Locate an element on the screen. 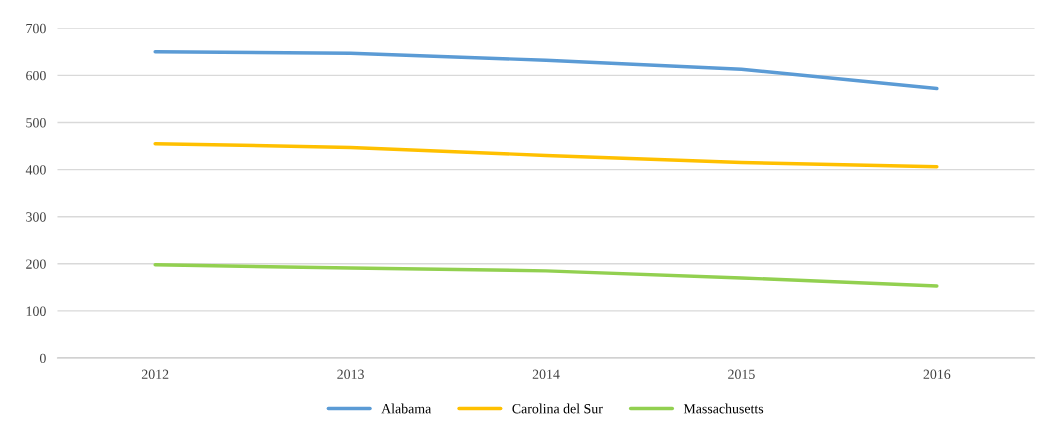 The image size is (1045, 434). x-tick-label: 2014 is located at coordinates (546, 374).